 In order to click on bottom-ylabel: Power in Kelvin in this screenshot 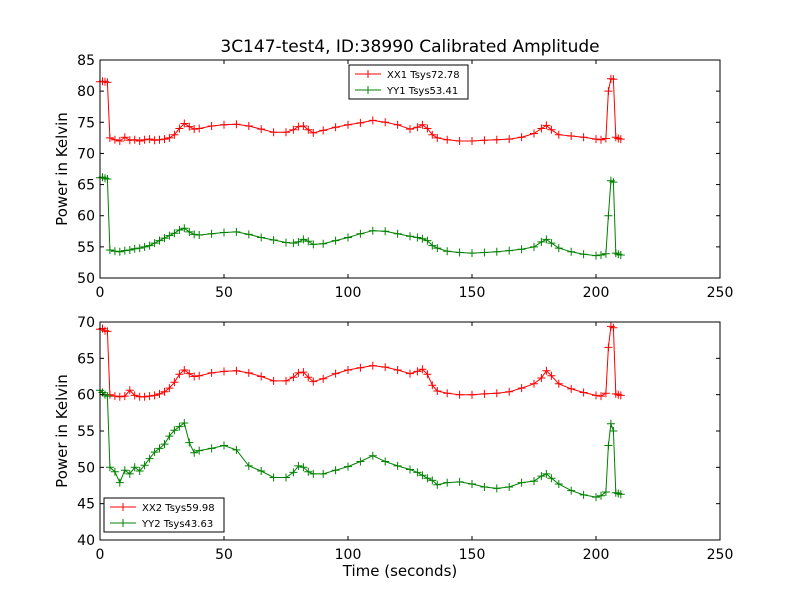, I will do `click(62, 431)`.